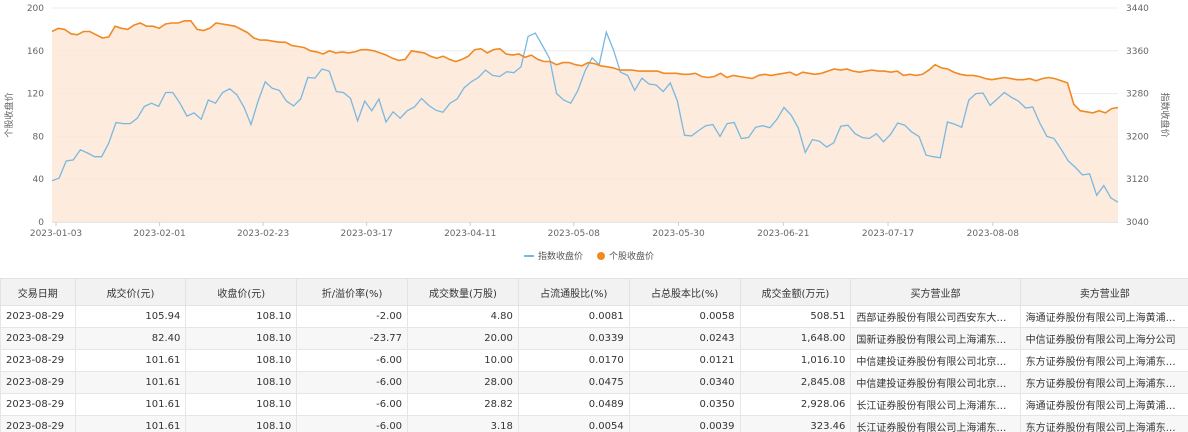 The width and height of the screenshot is (1188, 432). Describe the element at coordinates (463, 404) in the screenshot. I see `table-cell: 28.82` at that location.